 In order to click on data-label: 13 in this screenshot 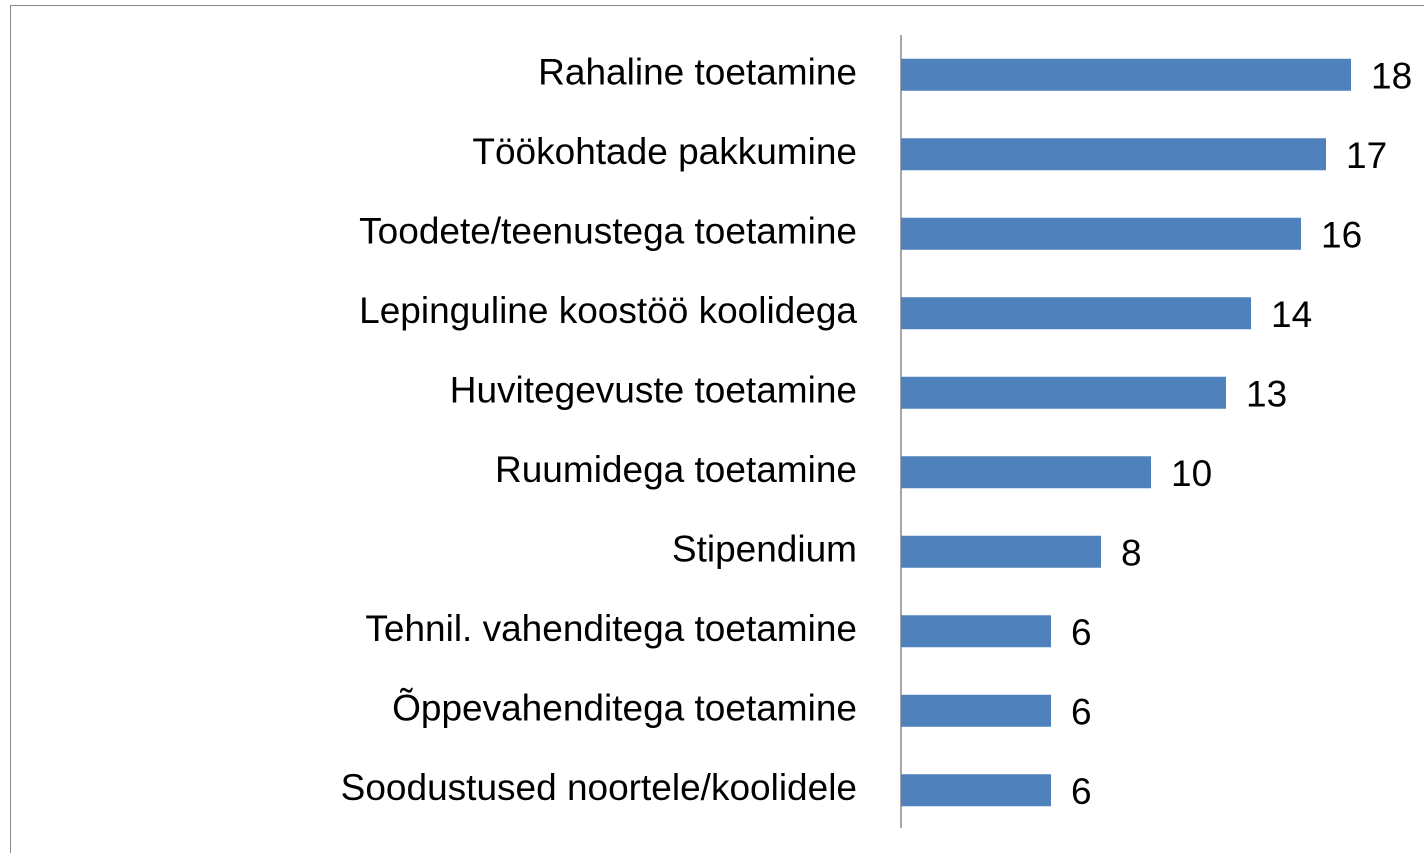, I will do `click(1266, 394)`.